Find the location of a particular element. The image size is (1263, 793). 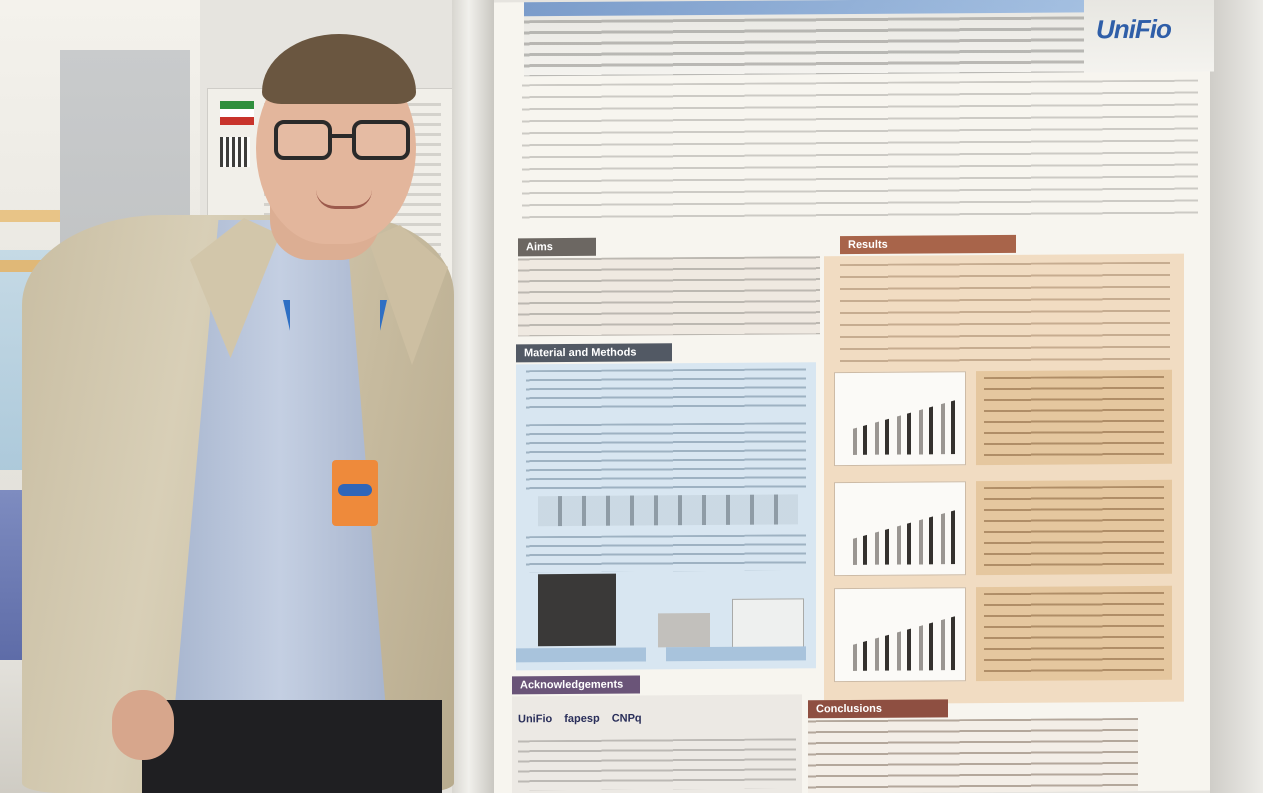

section-results-label: Results is located at coordinates (928, 244).